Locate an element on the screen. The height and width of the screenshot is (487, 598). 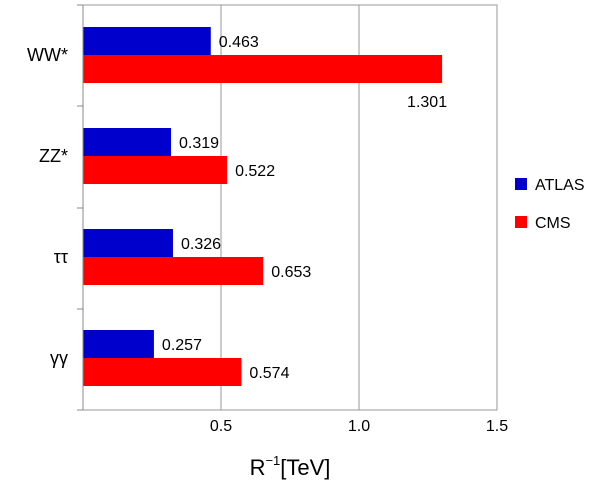
x-axis-title: R−1[TeV] is located at coordinates (290, 466).